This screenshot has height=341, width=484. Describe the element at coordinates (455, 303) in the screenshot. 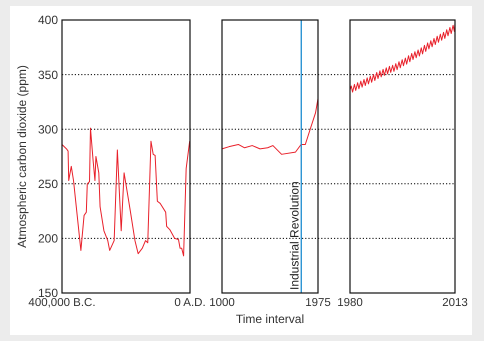

I see `x-tick-label: 2013` at that location.